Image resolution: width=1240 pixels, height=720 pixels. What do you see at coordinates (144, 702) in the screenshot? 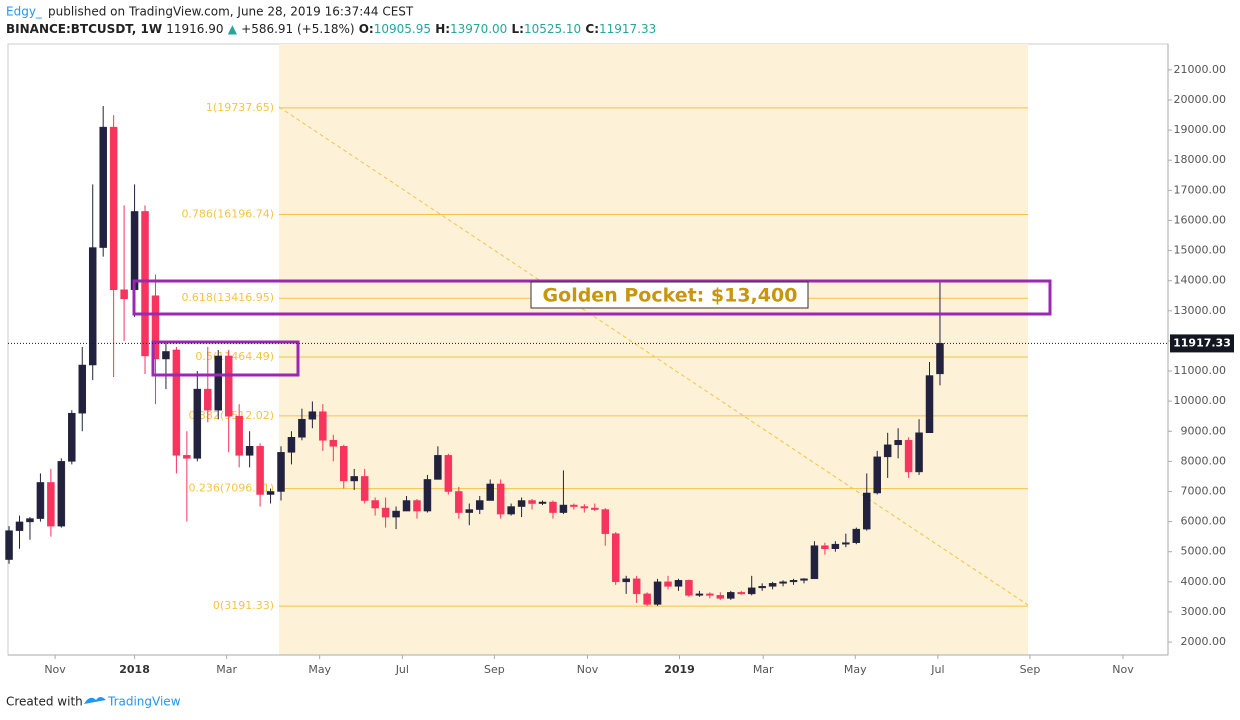
I see `footer-brand: TradingView` at bounding box center [144, 702].